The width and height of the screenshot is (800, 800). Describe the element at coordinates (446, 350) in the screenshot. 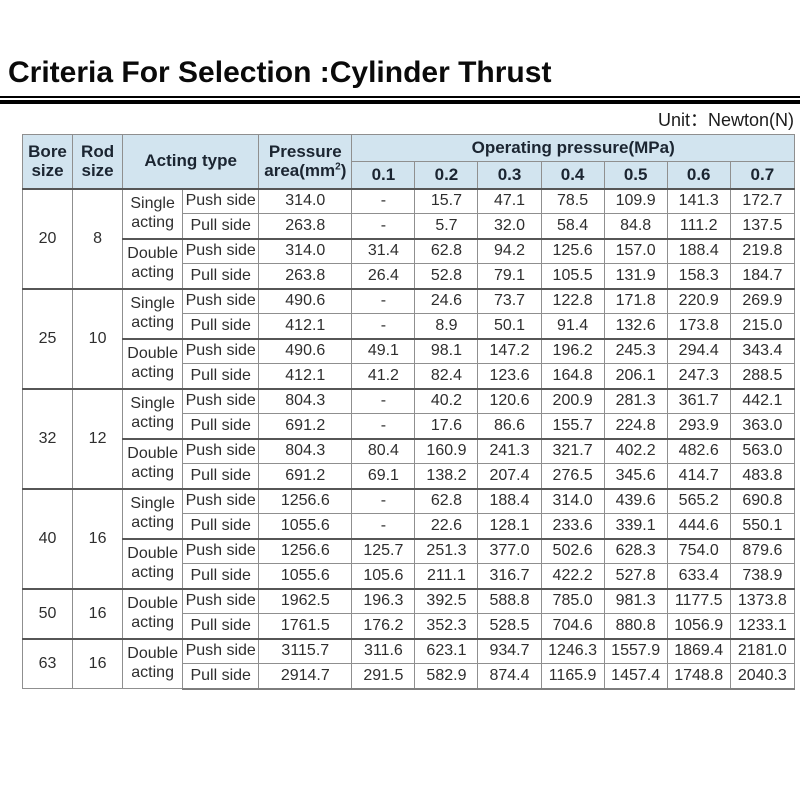

I see `thrust-value-cell: 98.1` at that location.